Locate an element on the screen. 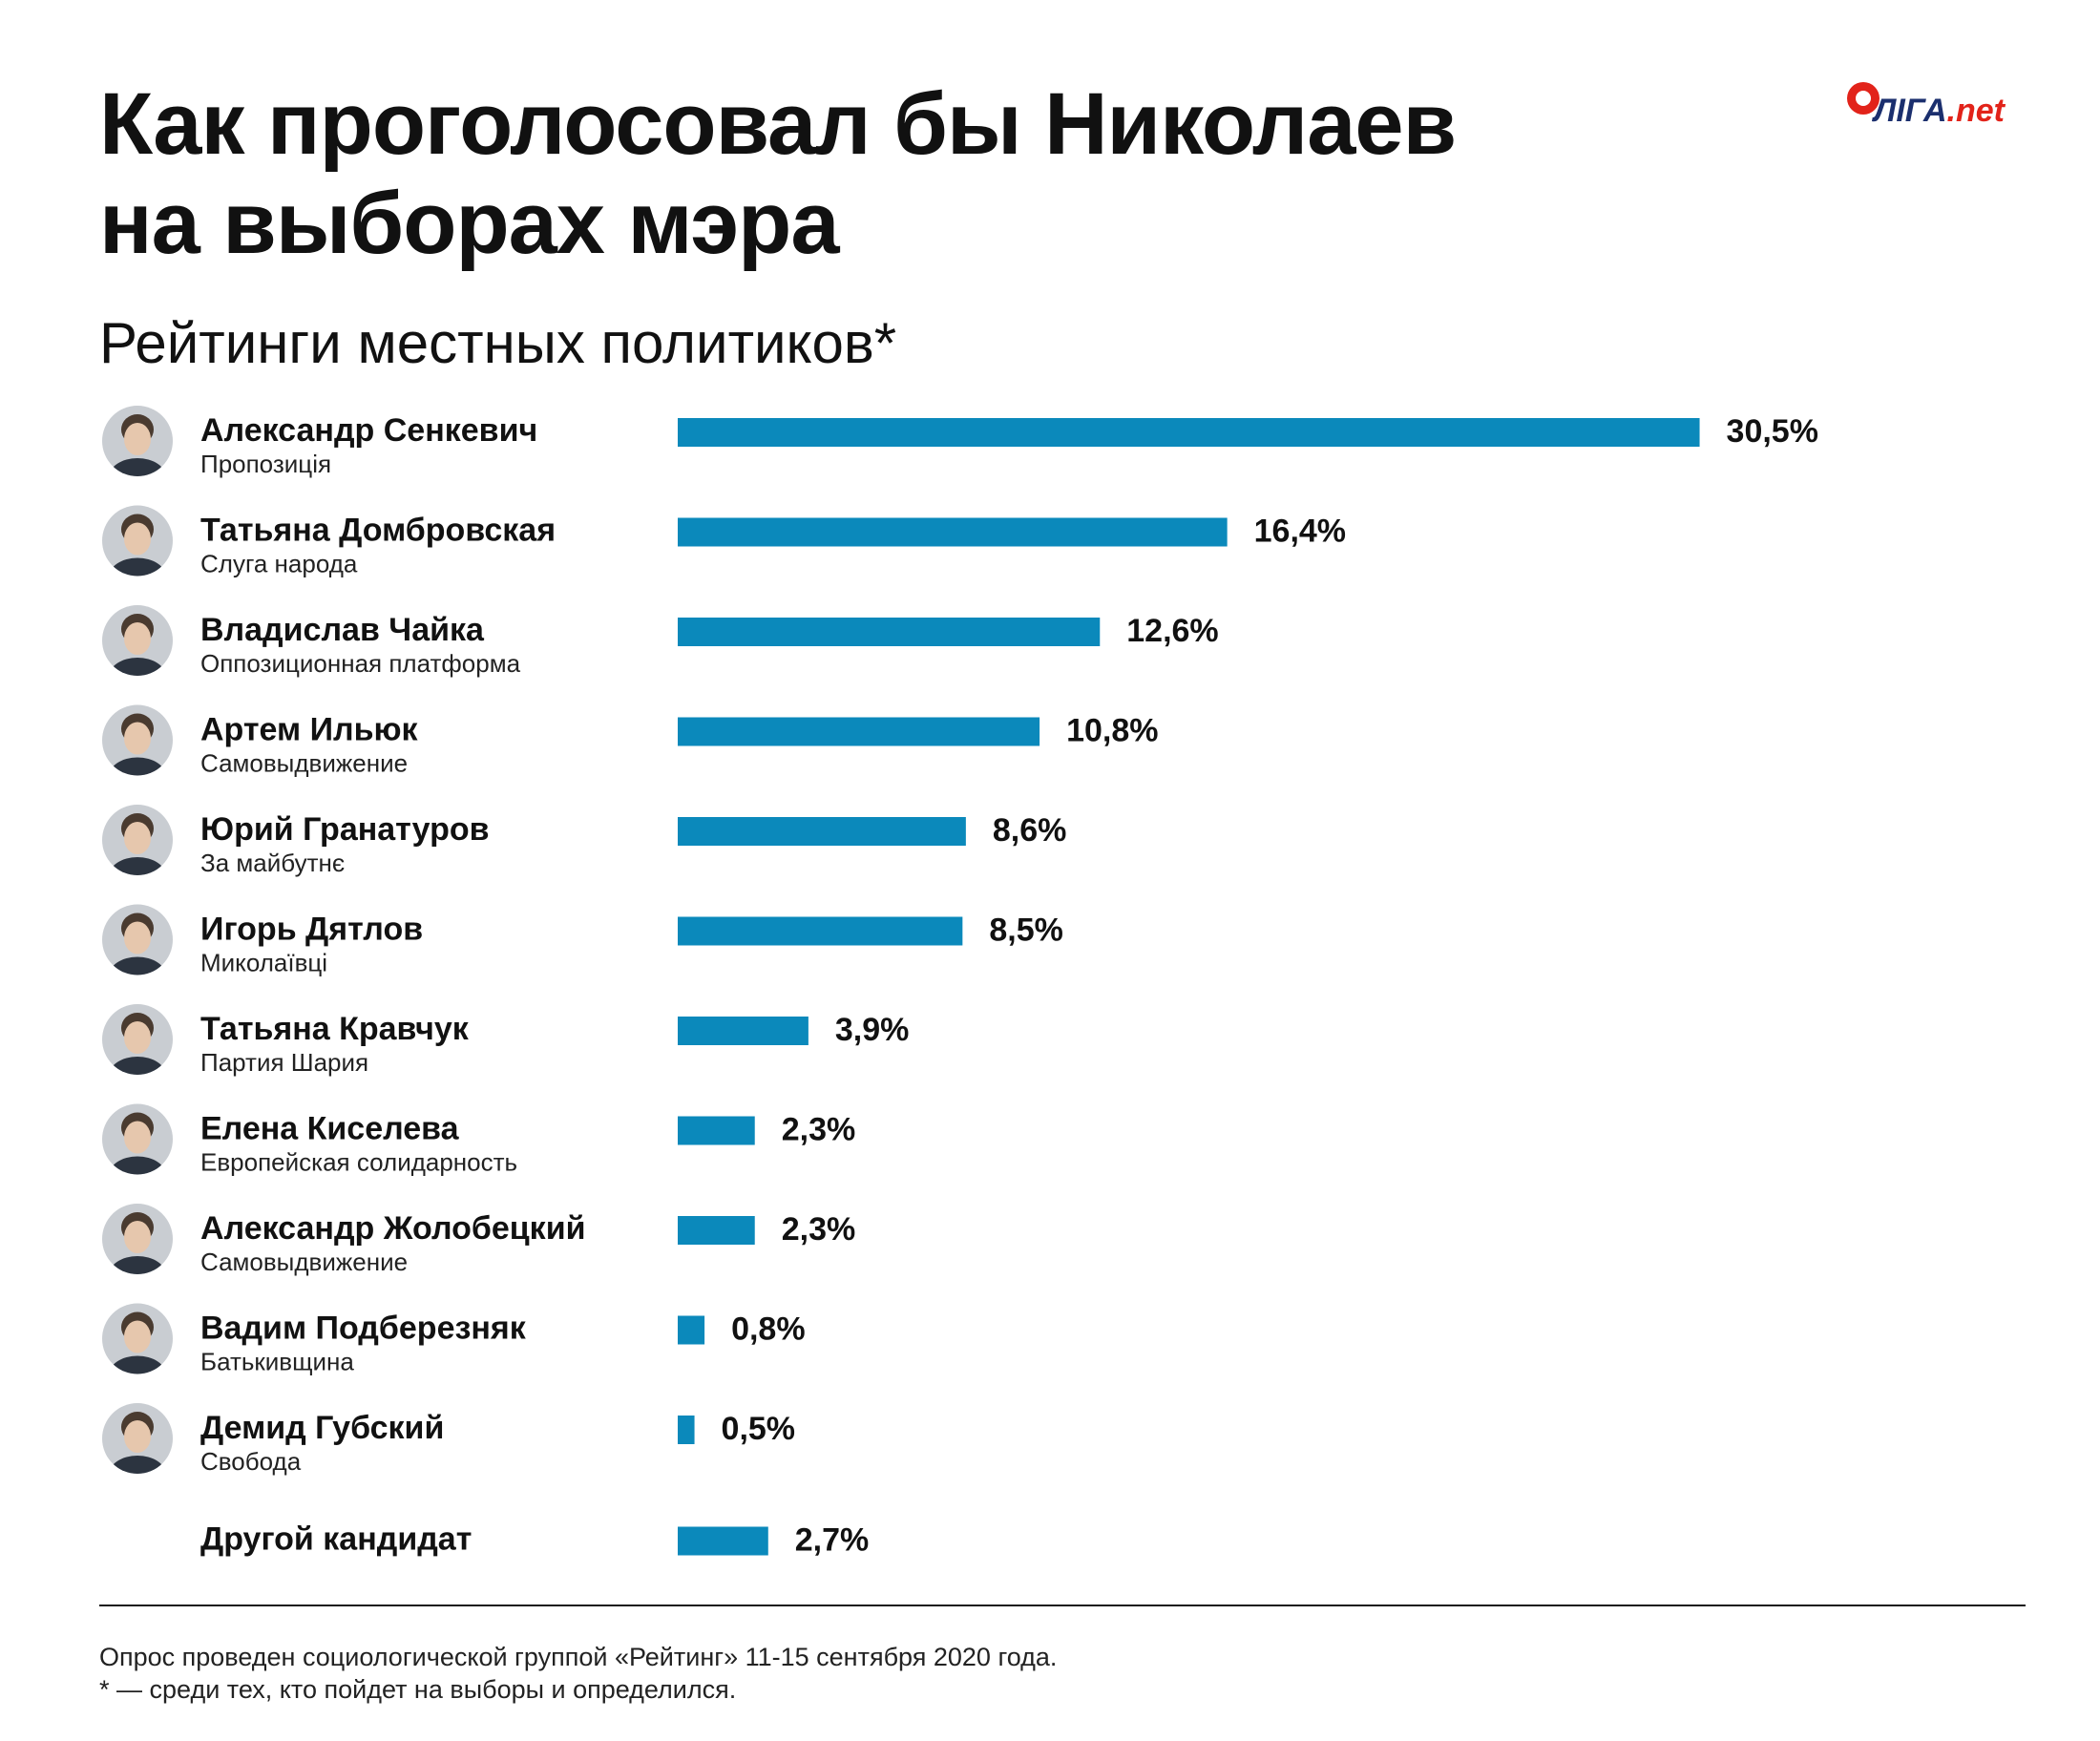 The image size is (2100, 1741). candidate-name: Владислав Чайка is located at coordinates (343, 630).